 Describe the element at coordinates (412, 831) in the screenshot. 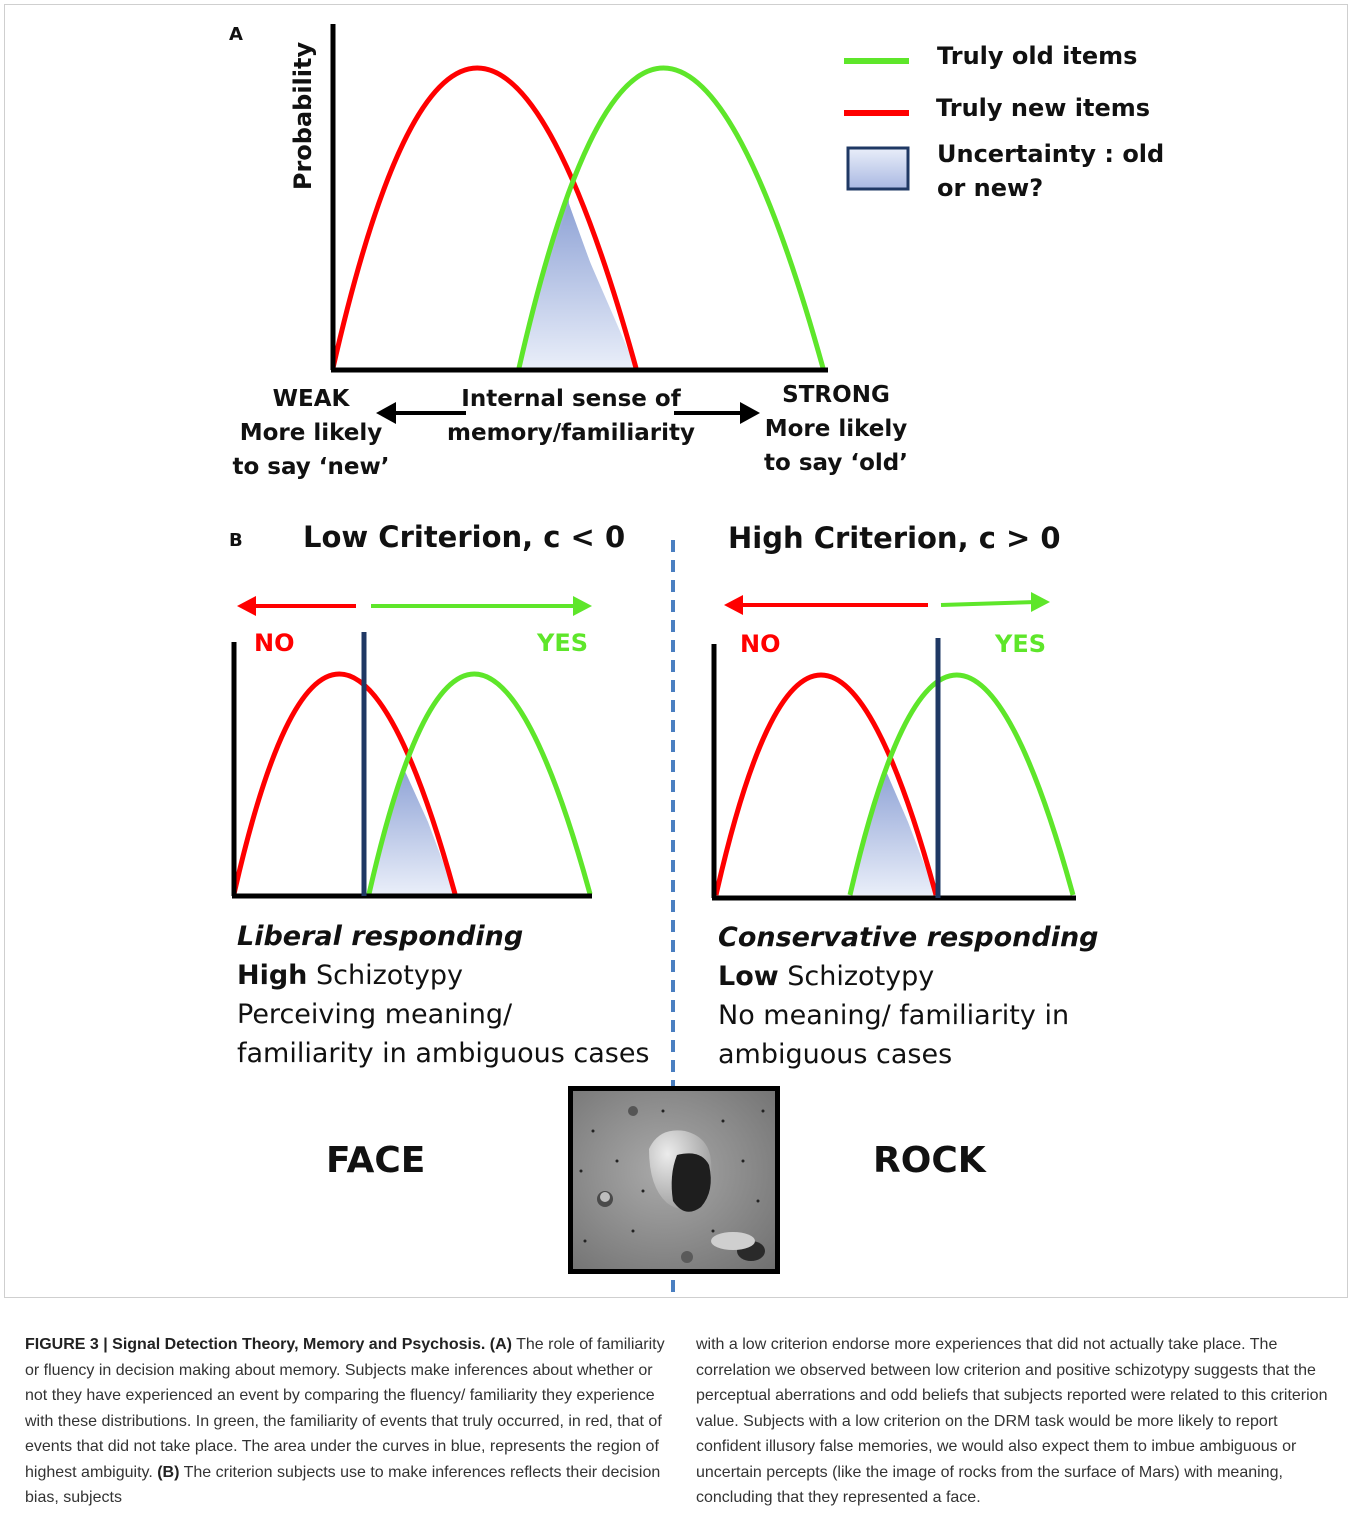

I see `uncertainty-area-b-left` at that location.